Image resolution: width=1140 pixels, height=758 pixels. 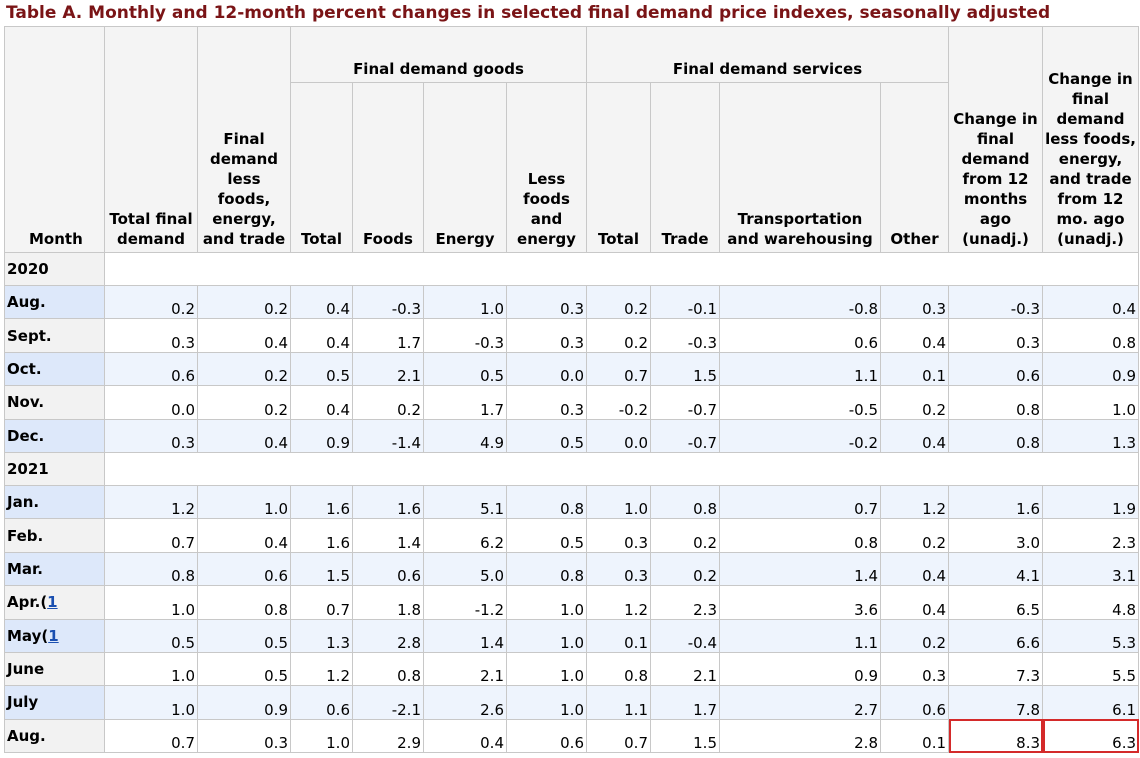 I want to click on month-cell: May(1, so click(x=54, y=635).